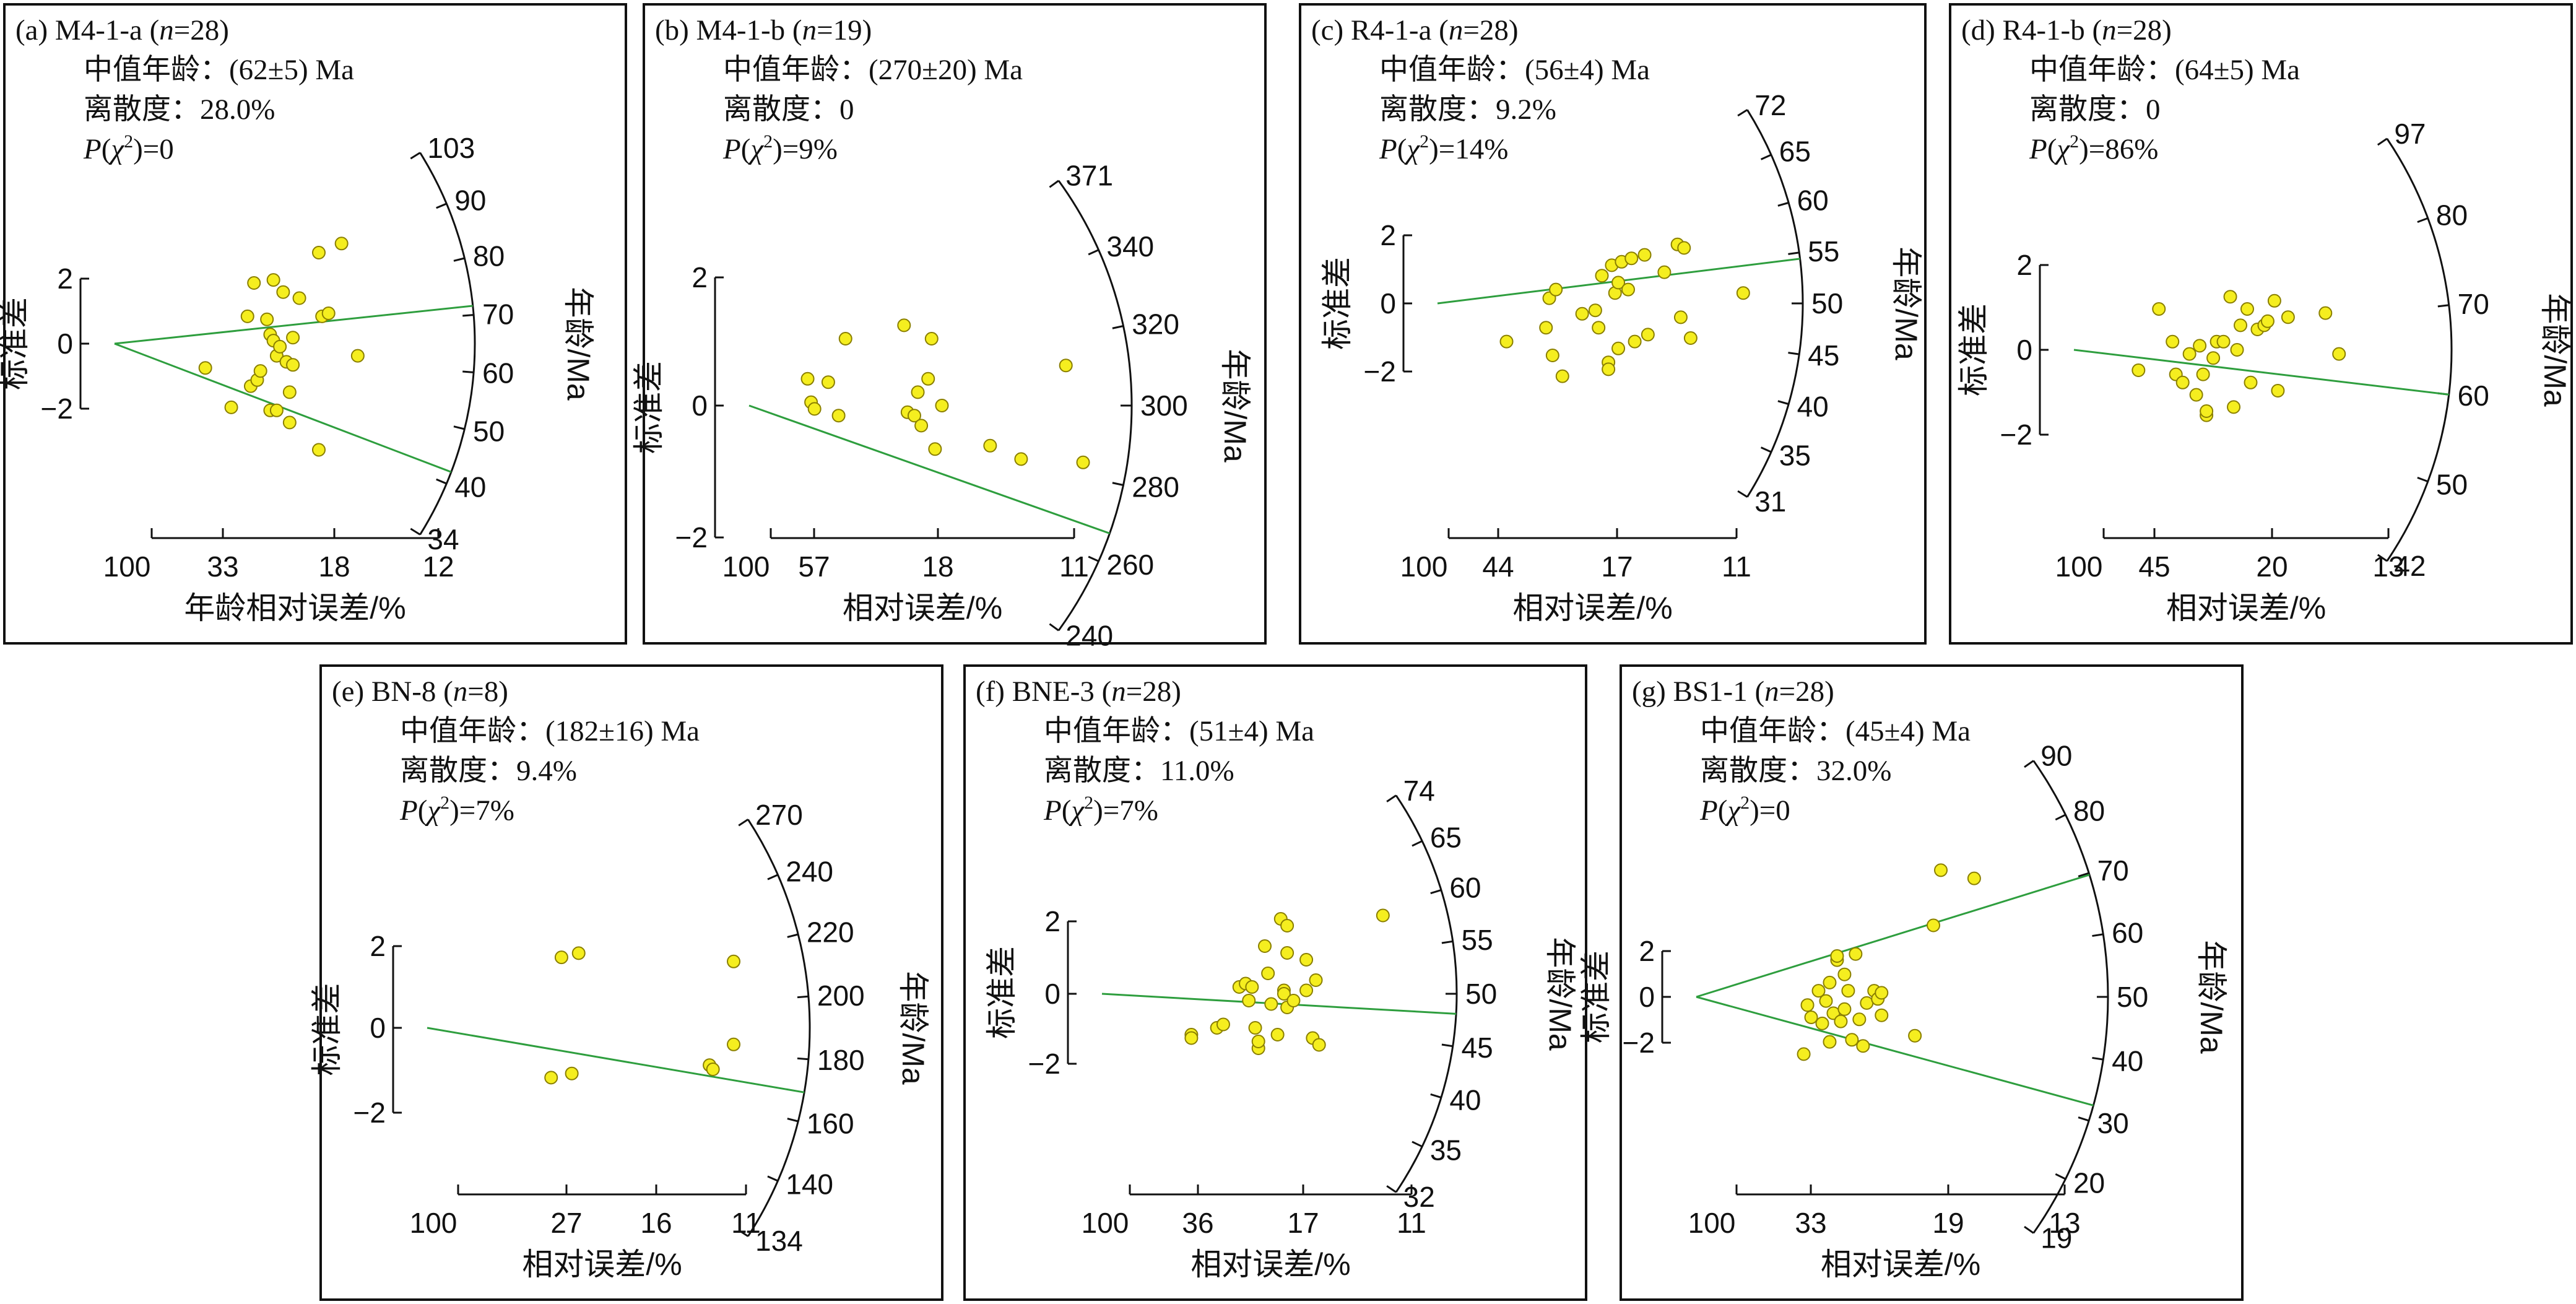 The width and height of the screenshot is (2576, 1304). What do you see at coordinates (1446, 1150) in the screenshot?
I see `arc-tick-label: 35` at bounding box center [1446, 1150].